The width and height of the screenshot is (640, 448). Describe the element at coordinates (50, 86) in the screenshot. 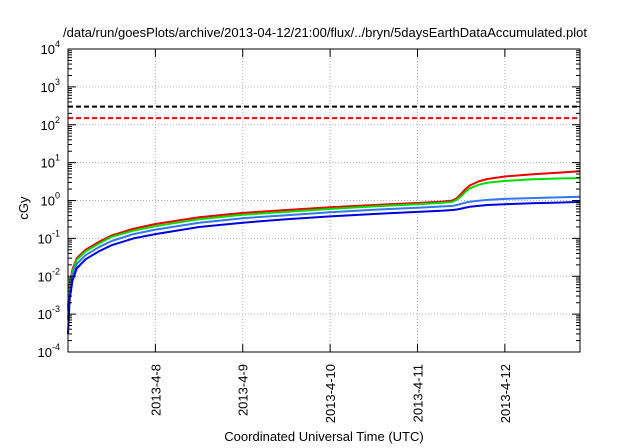

I see `y-tick-label: 10³` at that location.